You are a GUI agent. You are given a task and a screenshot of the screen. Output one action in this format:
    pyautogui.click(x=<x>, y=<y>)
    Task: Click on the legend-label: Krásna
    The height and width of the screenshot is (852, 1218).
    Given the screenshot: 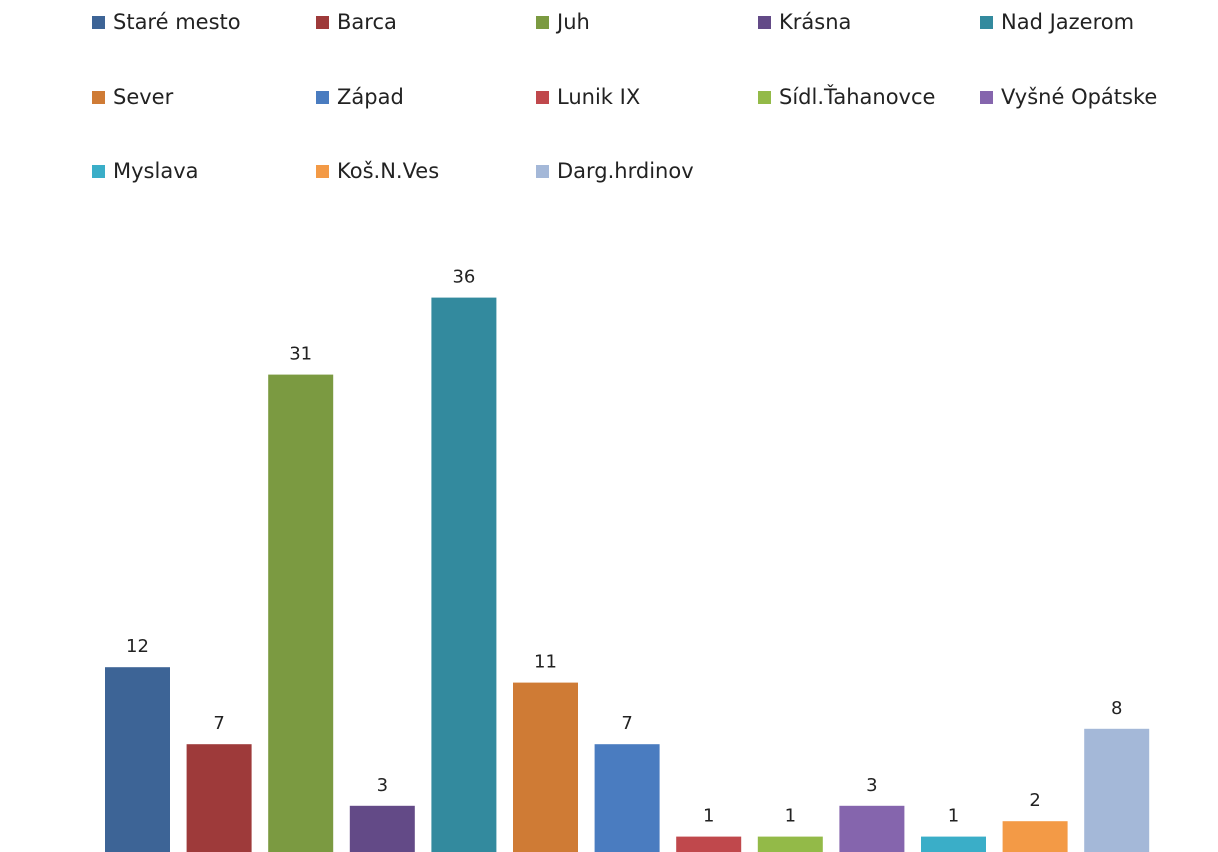 What is the action you would take?
    pyautogui.click(x=815, y=22)
    